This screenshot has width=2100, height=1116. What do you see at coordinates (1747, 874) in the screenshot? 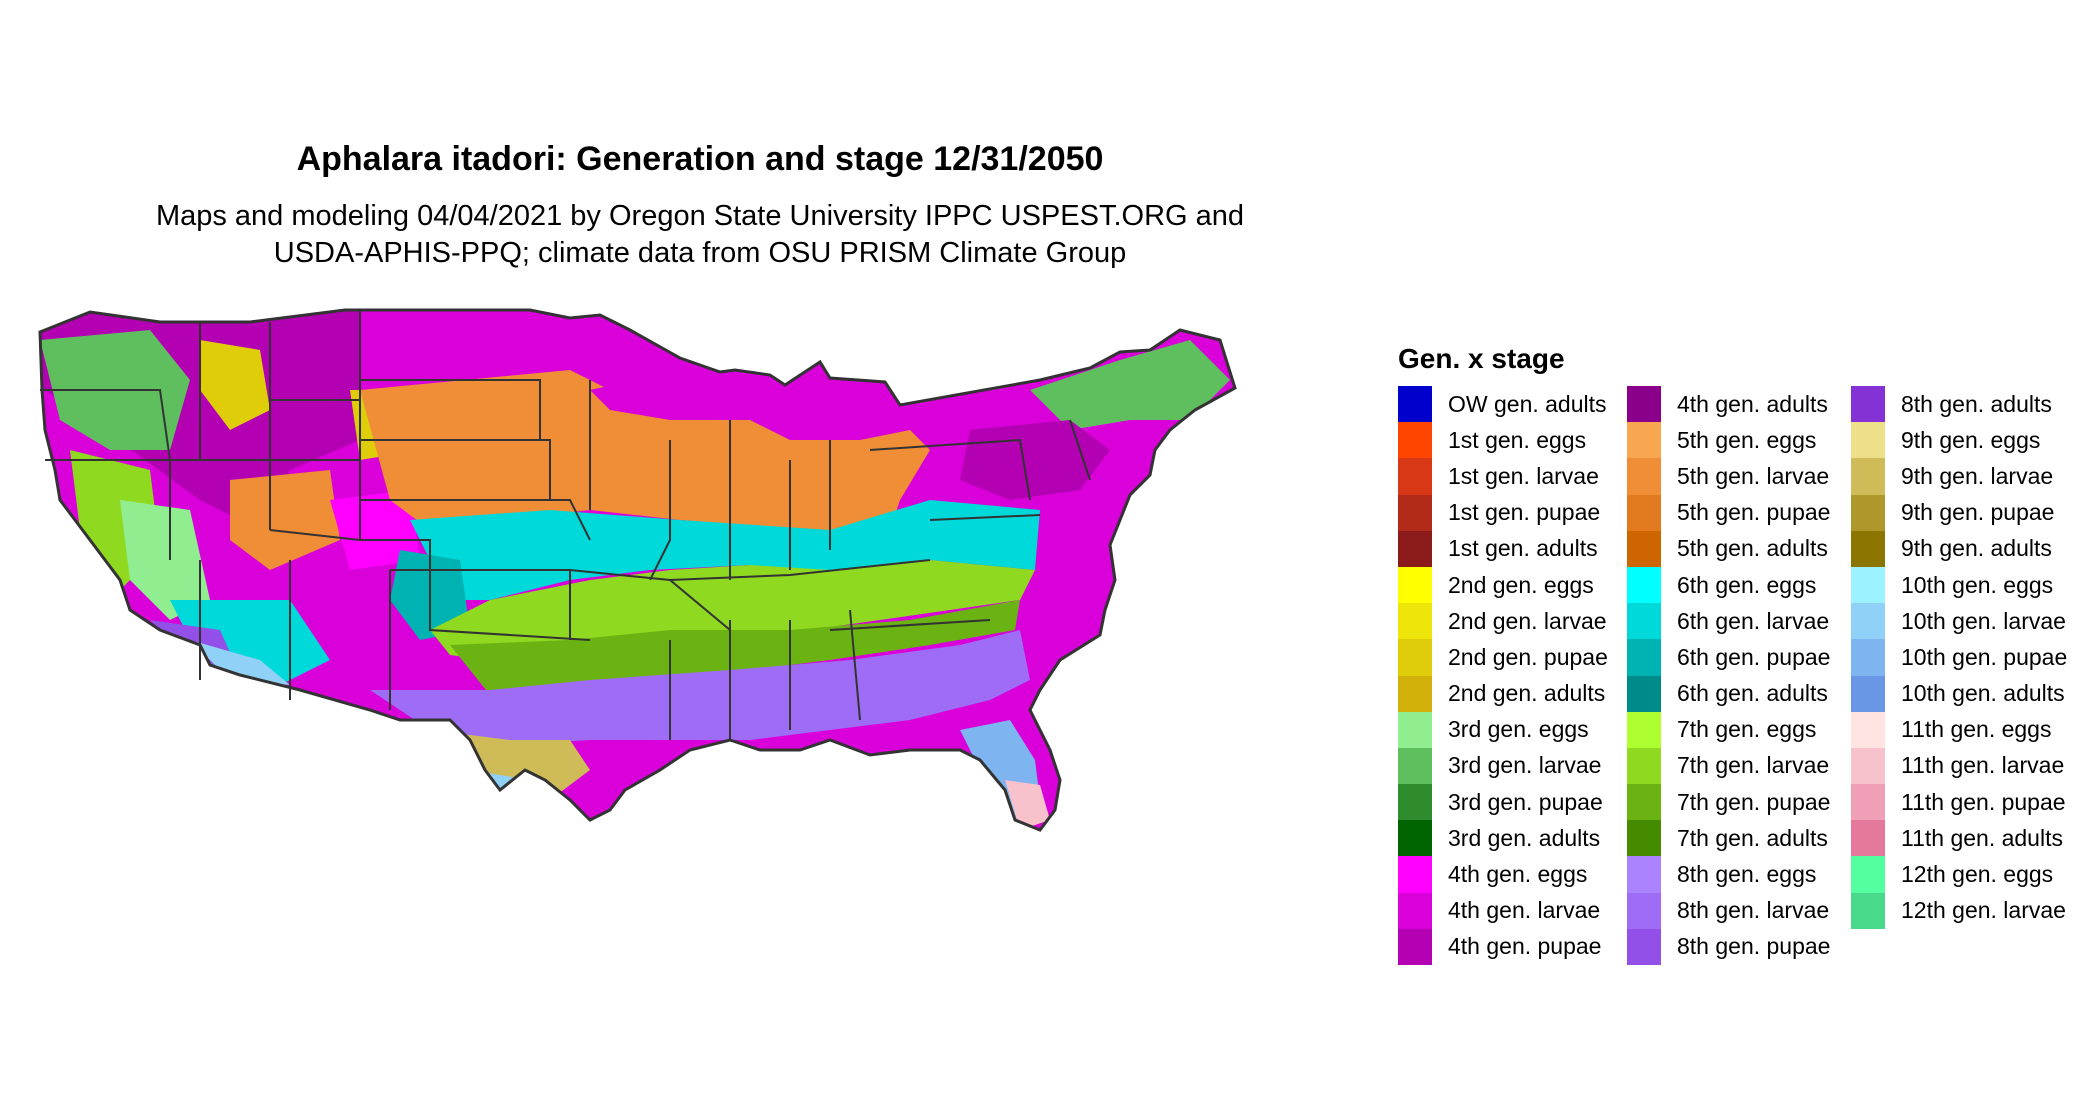
I see `legend-label: 8th gen. eggs` at bounding box center [1747, 874].